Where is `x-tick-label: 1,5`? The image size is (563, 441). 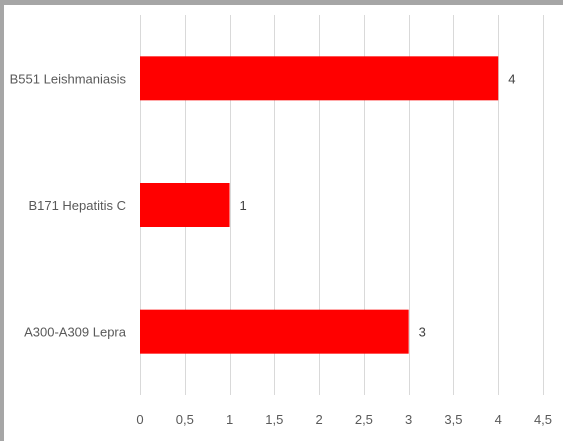 x-tick-label: 1,5 is located at coordinates (274, 419).